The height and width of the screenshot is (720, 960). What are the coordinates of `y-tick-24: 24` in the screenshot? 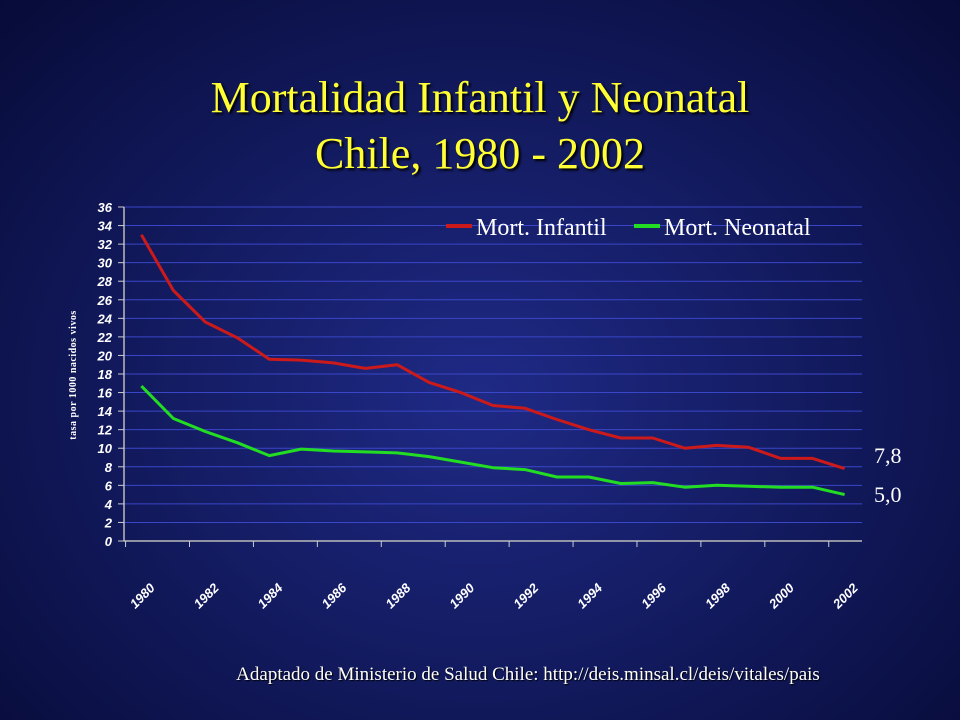 It's located at (105, 318).